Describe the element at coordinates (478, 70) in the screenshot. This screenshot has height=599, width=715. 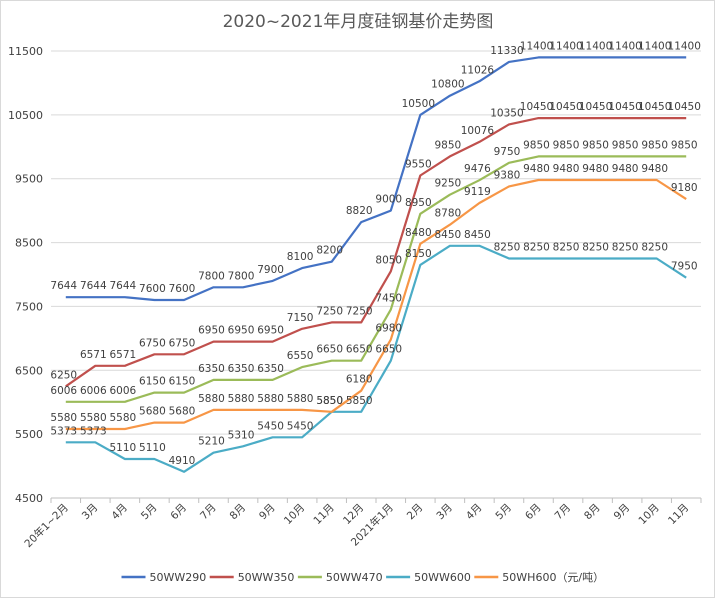
I see `data-label: 11026` at that location.